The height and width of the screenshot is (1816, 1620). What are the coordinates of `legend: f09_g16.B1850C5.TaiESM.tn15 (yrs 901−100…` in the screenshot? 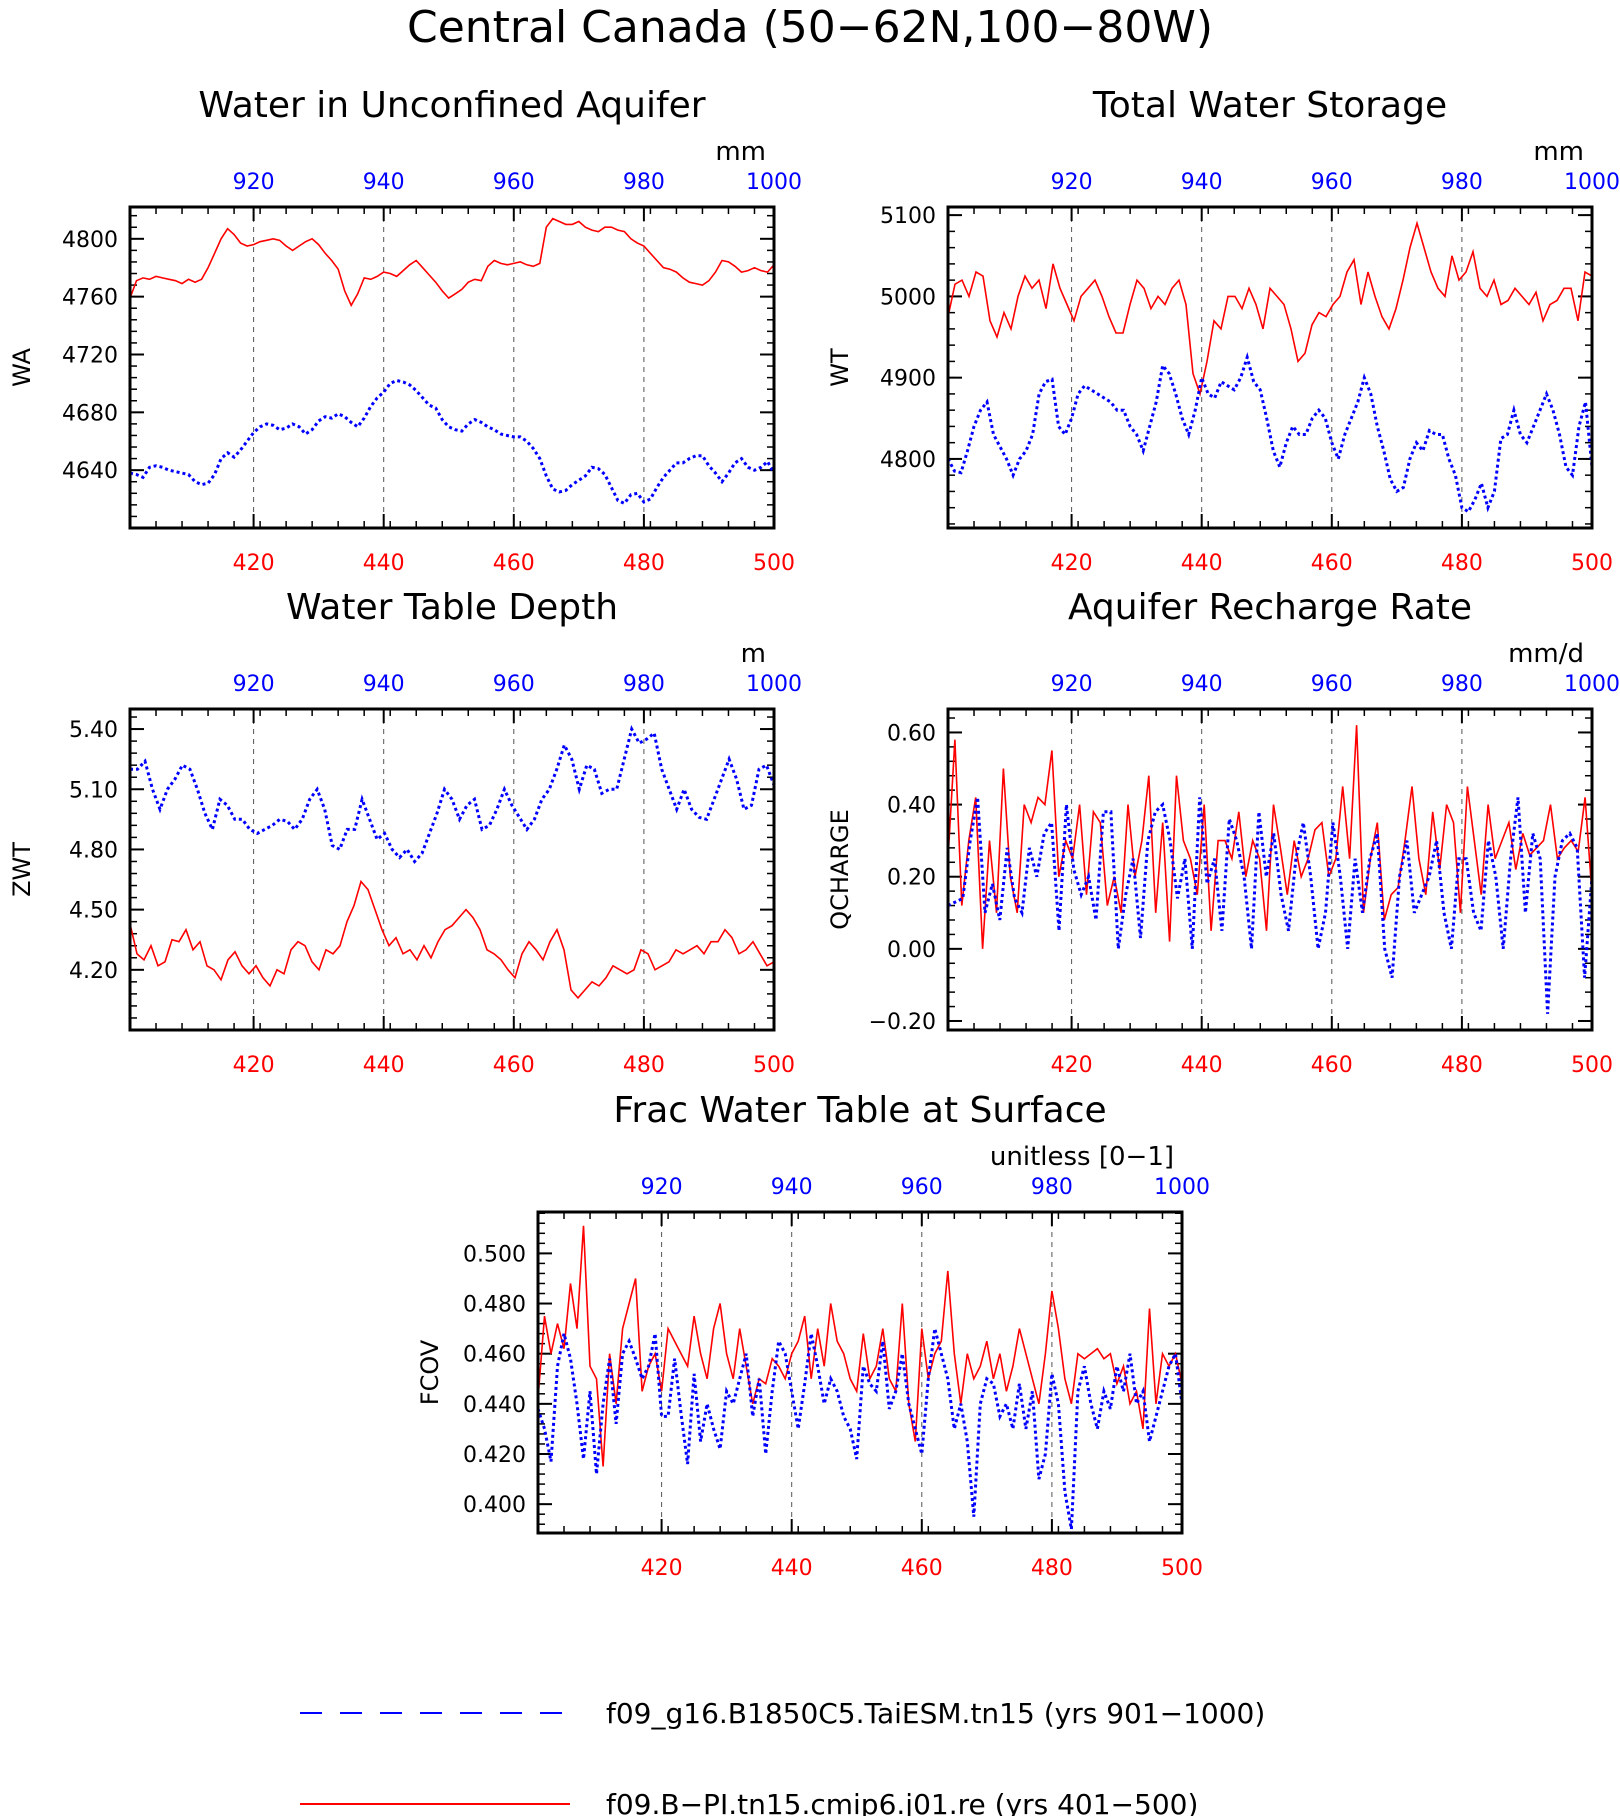 It's located at (782, 1756).